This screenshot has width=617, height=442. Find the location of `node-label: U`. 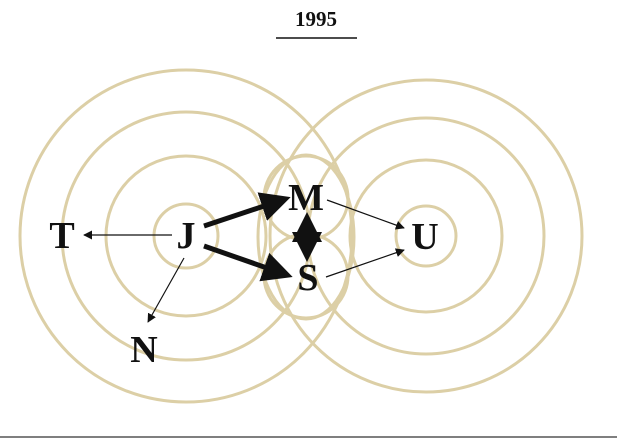

node-label: U is located at coordinates (424, 237).